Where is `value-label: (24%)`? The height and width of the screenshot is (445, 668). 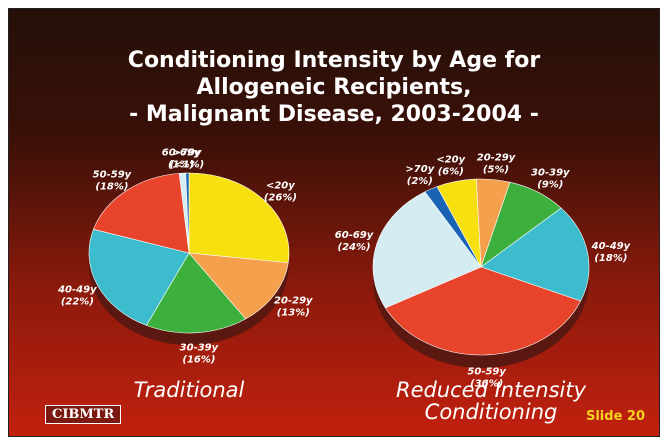
value-label: (24%) is located at coordinates (354, 247).